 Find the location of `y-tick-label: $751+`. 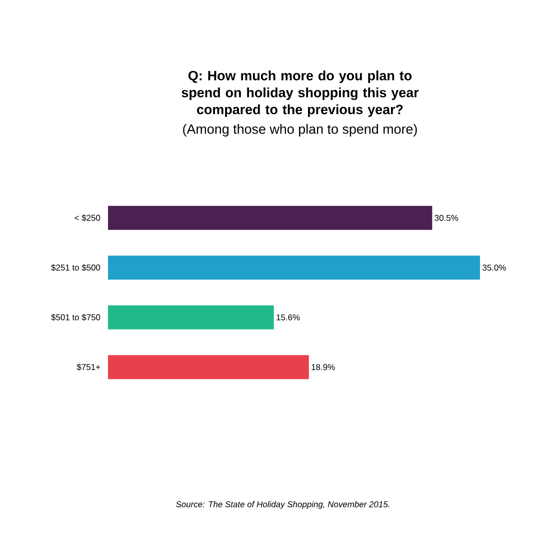

y-tick-label: $751+ is located at coordinates (88, 367).